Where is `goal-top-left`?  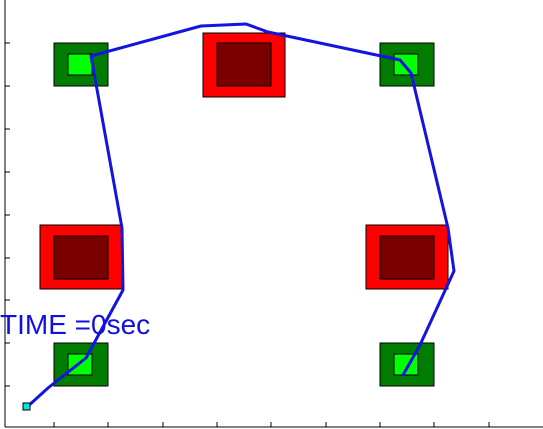
goal-top-left is located at coordinates (81, 64).